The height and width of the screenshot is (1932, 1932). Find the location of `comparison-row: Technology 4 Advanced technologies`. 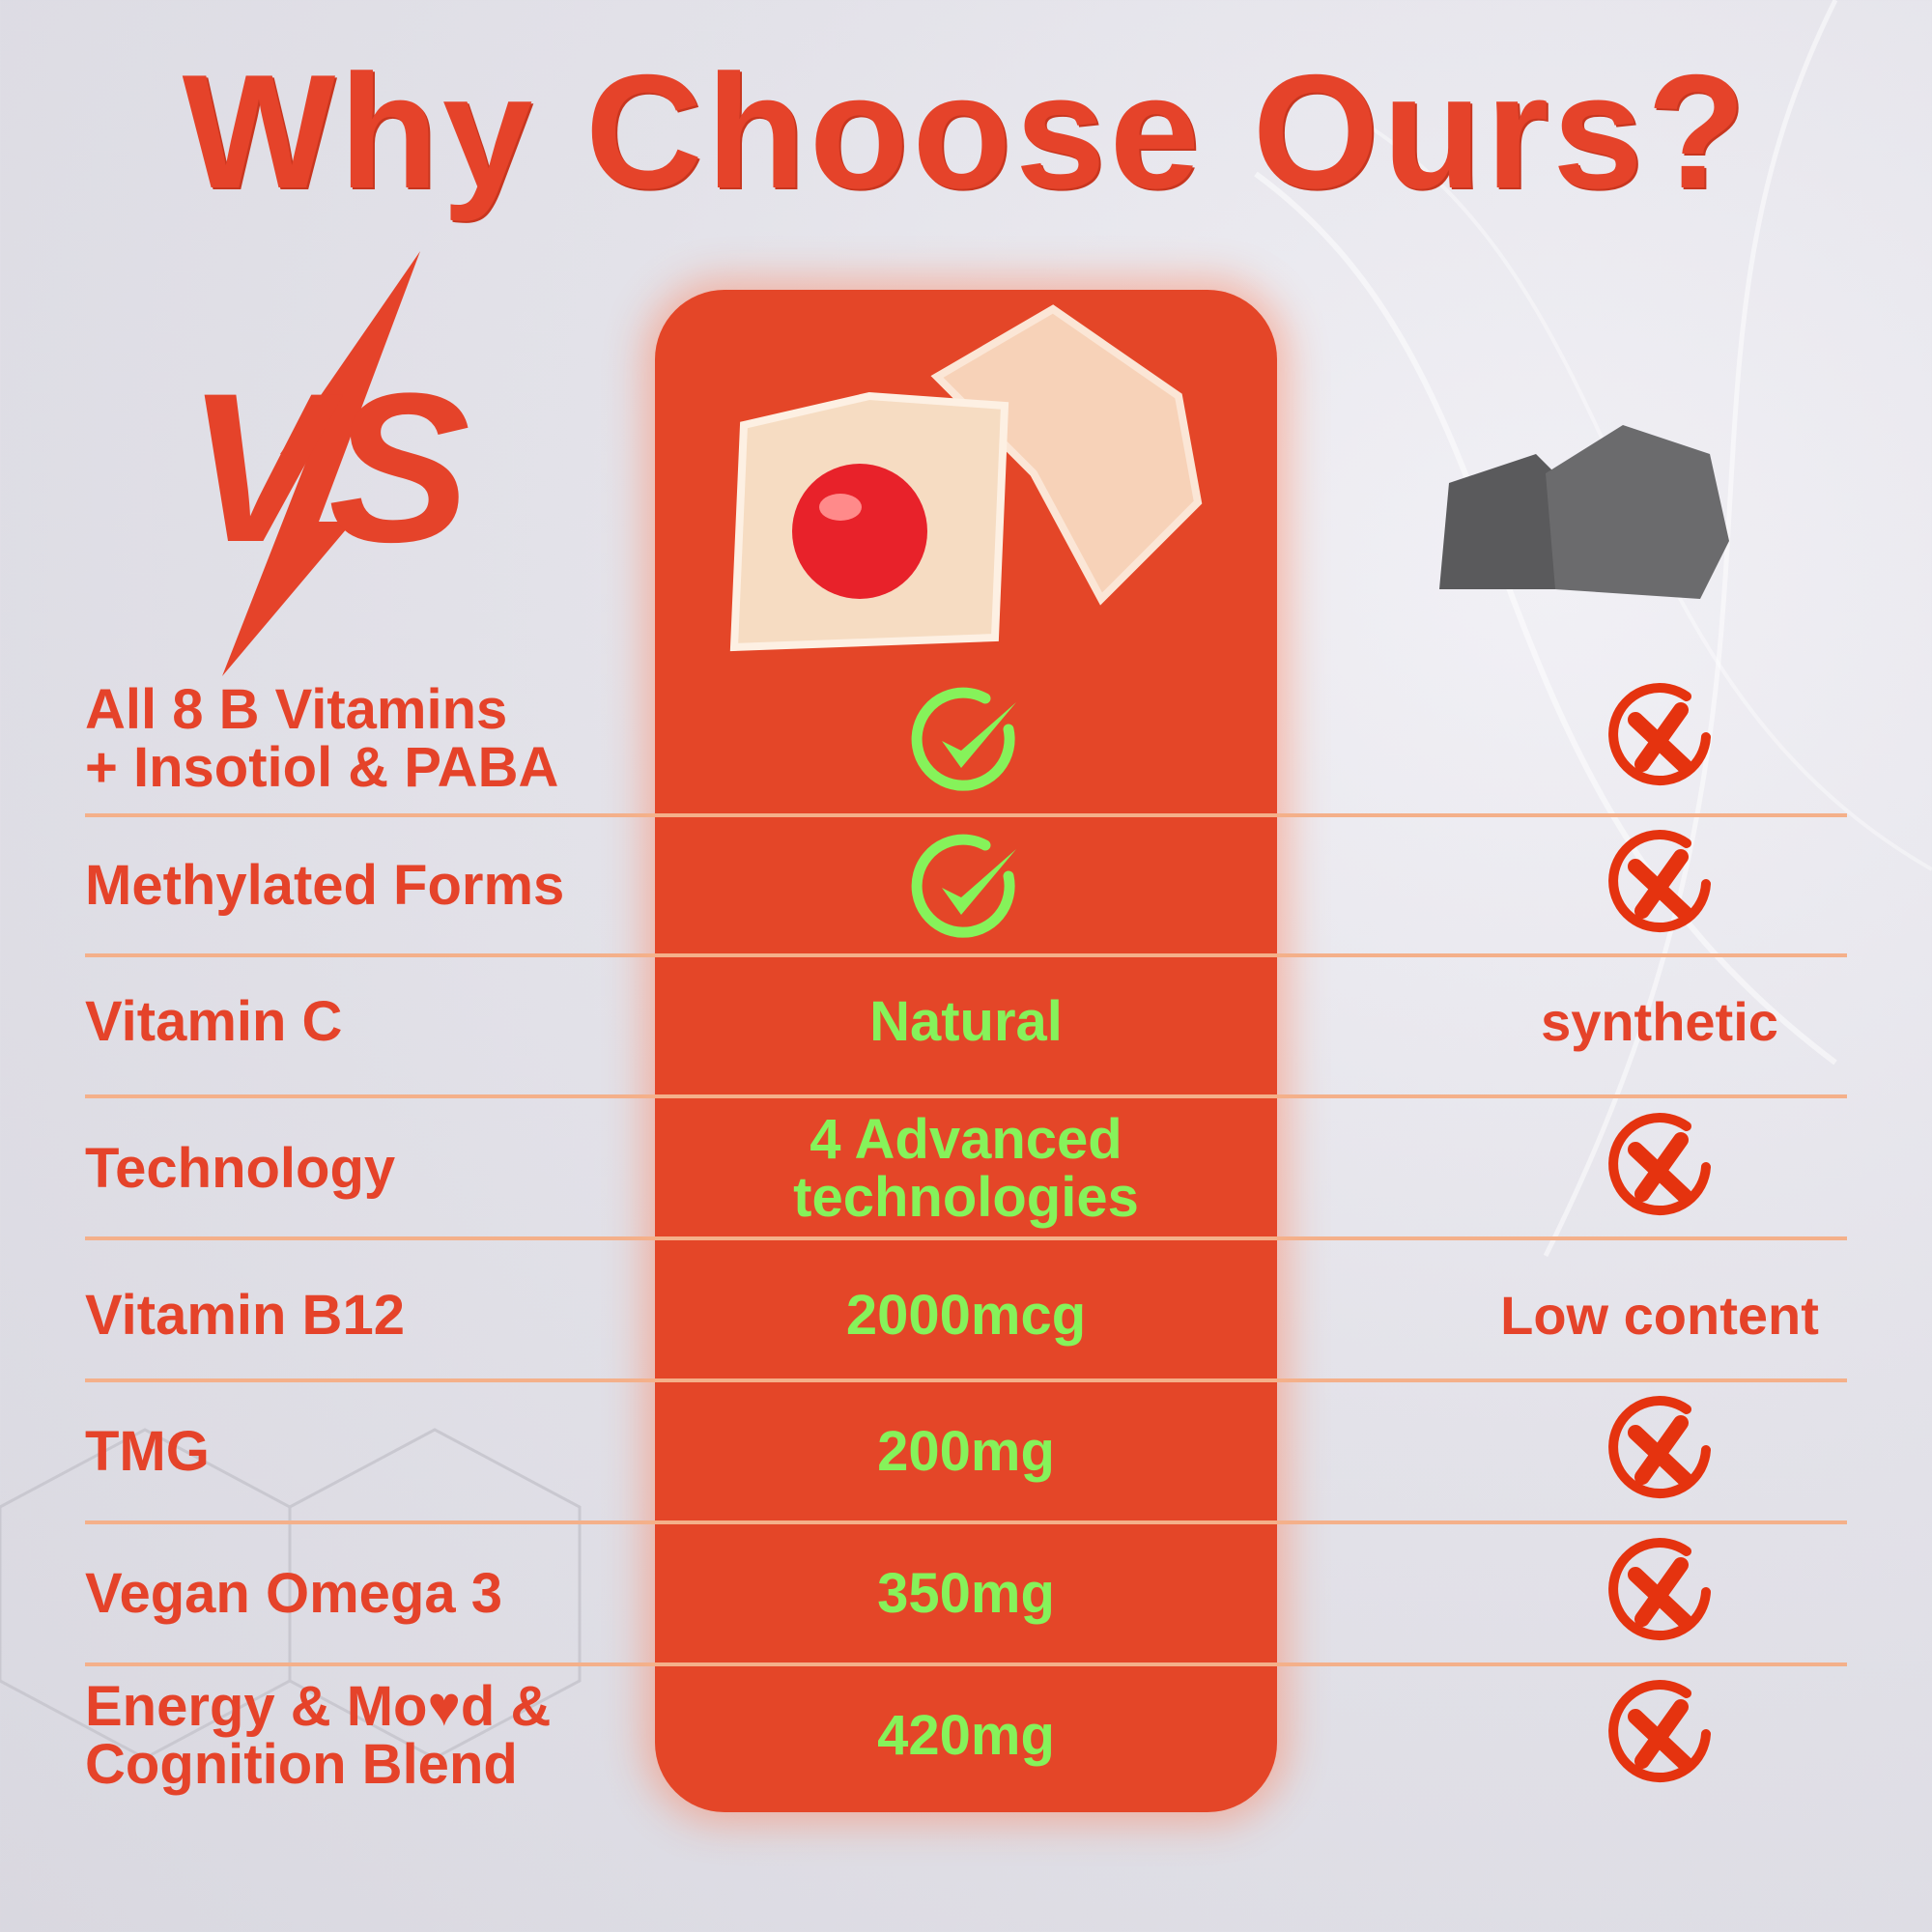

comparison-row: Technology 4 Advanced technologies is located at coordinates (966, 1168).